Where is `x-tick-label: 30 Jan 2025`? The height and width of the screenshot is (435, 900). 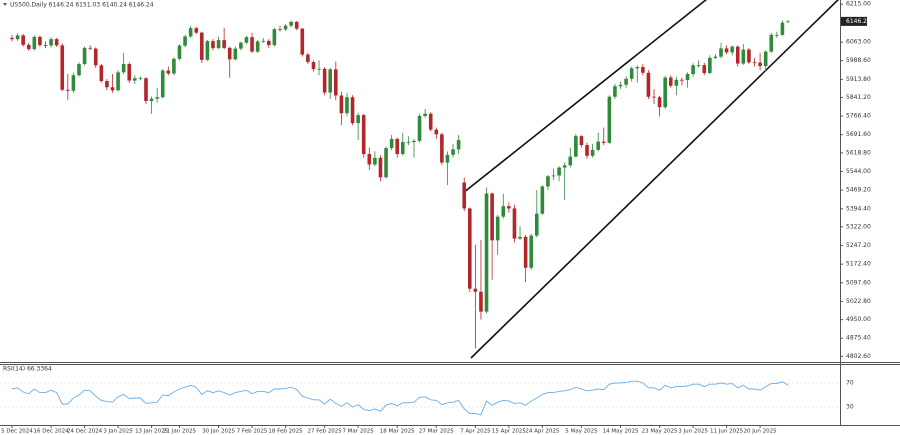 x-tick-label: 30 Jan 2025 is located at coordinates (218, 432).